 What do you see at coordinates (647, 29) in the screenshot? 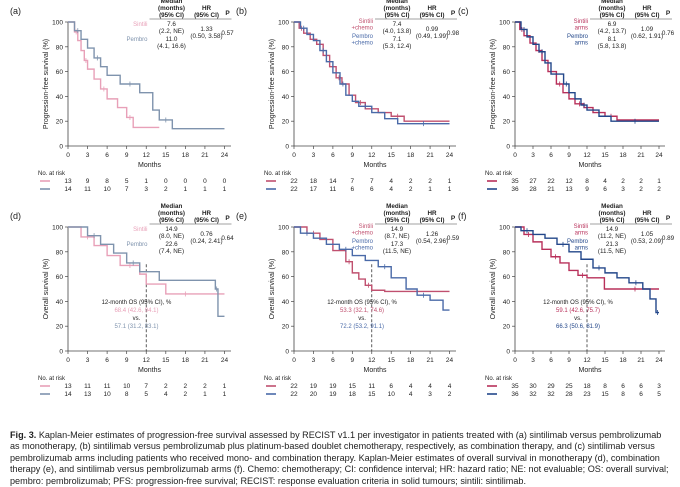
I see `hr-value: 1.09` at bounding box center [647, 29].